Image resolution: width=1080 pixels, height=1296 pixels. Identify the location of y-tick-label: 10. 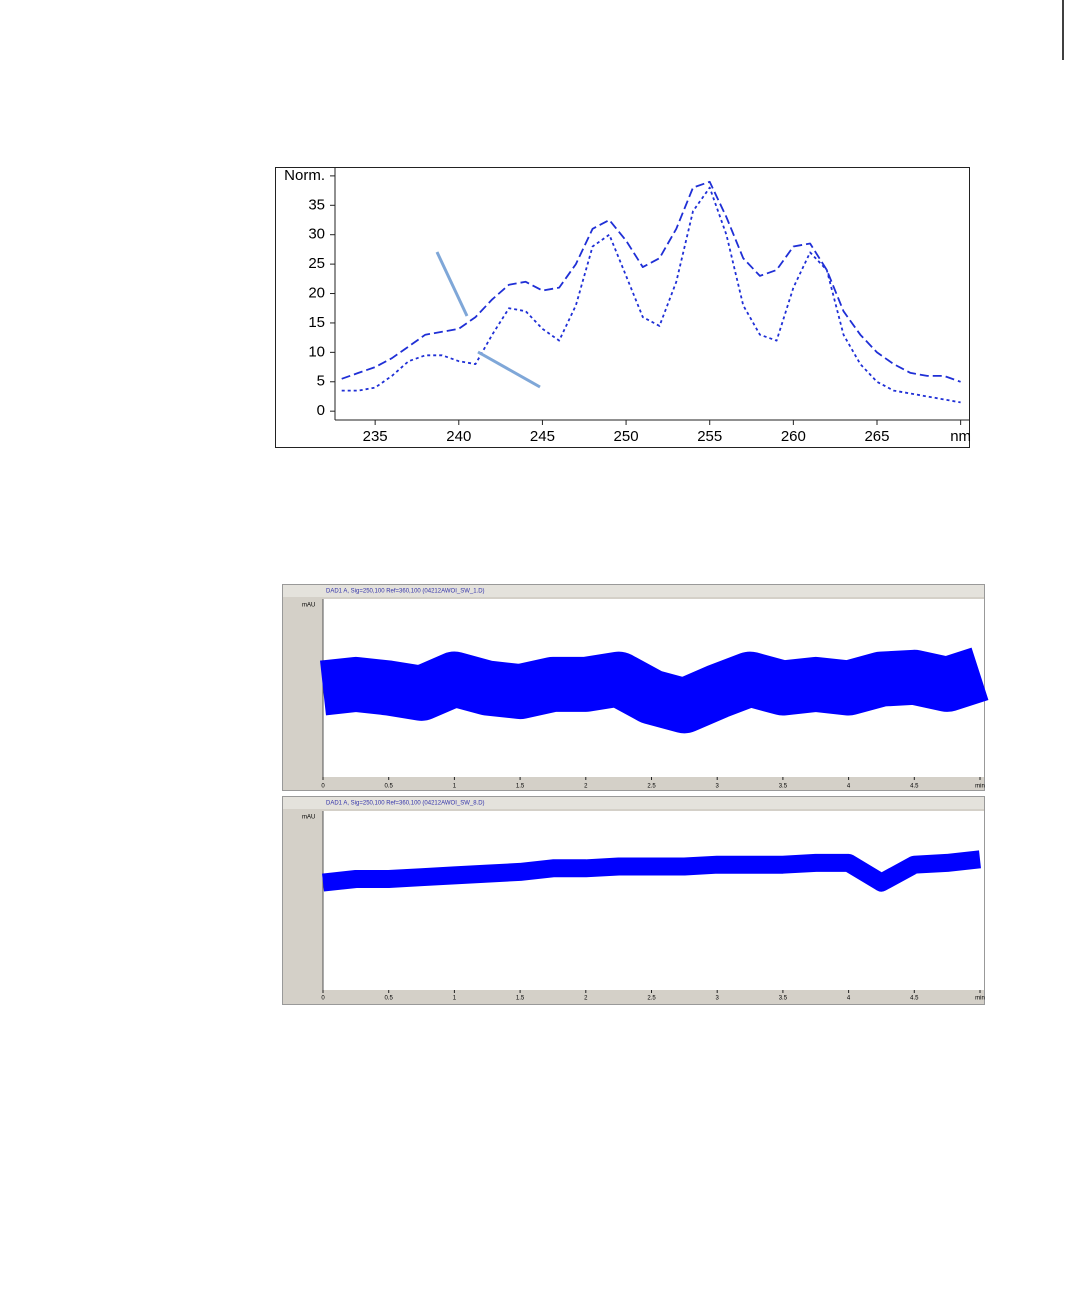
(316, 351).